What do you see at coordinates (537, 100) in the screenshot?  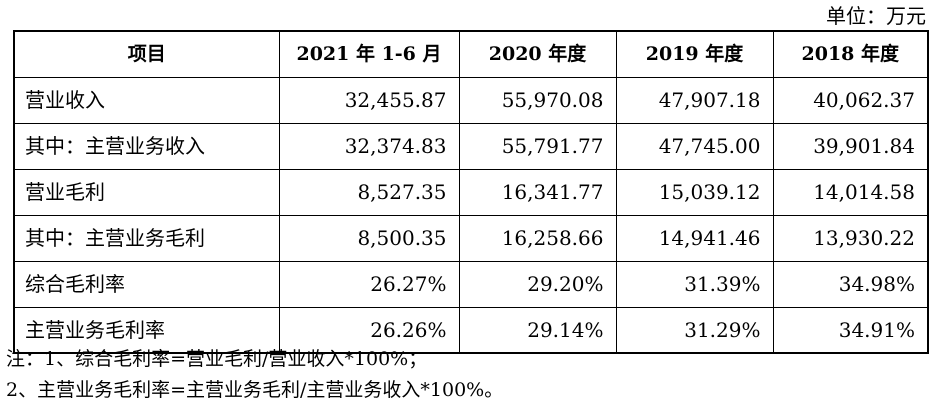 I see `cell-value: 55,970.08` at bounding box center [537, 100].